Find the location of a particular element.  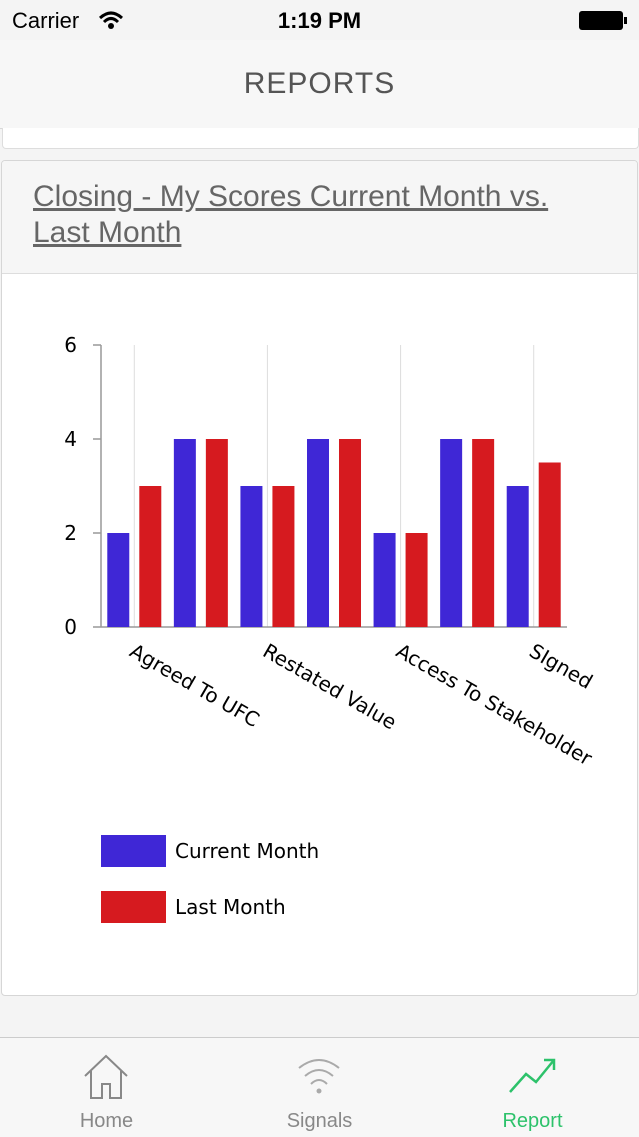

y-tick-label: 0 is located at coordinates (70, 627).